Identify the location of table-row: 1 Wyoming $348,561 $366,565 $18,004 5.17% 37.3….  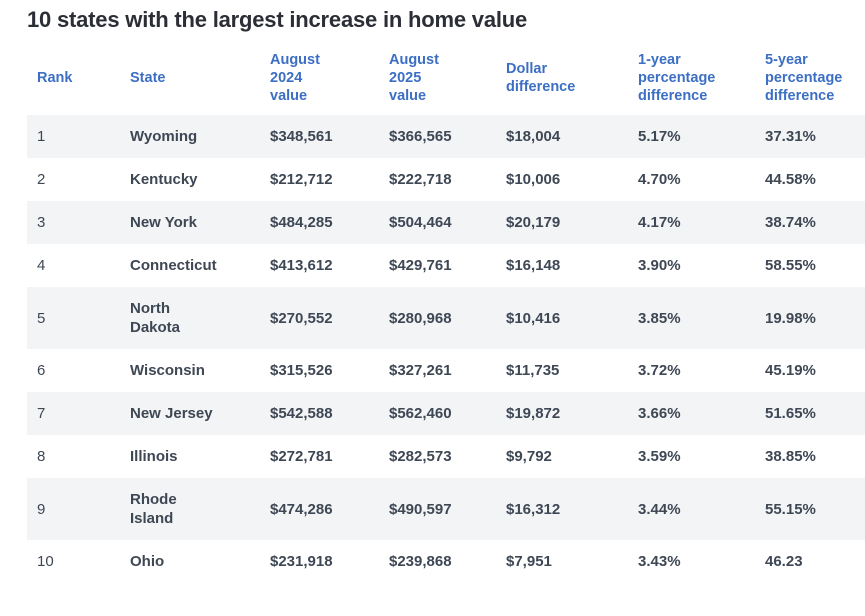
(446, 136).